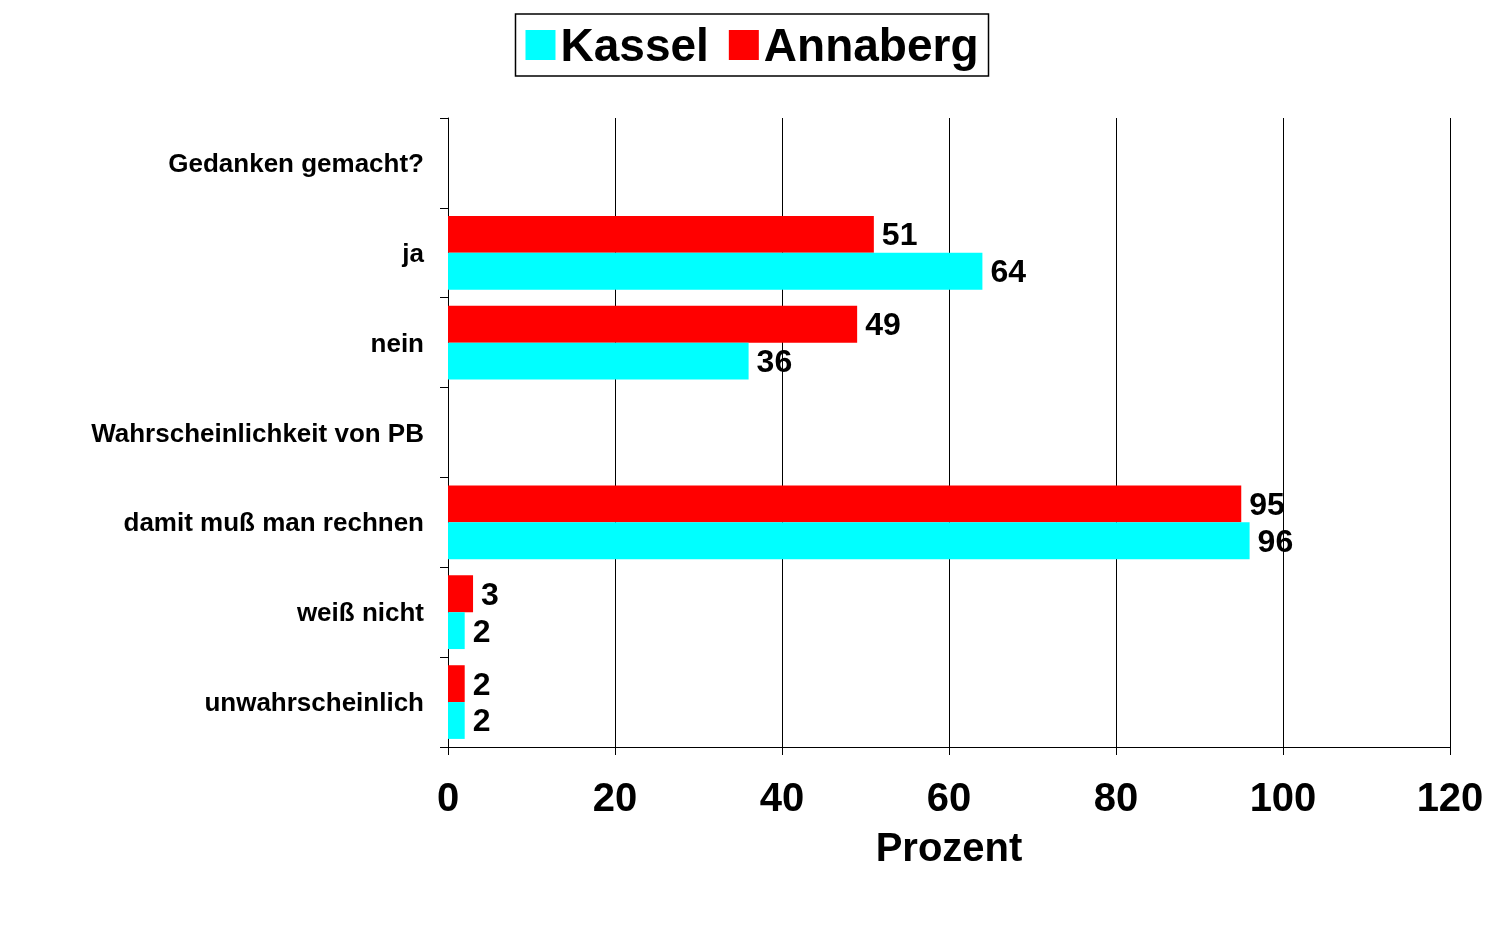  I want to click on x-tick-label: 40, so click(782, 797).